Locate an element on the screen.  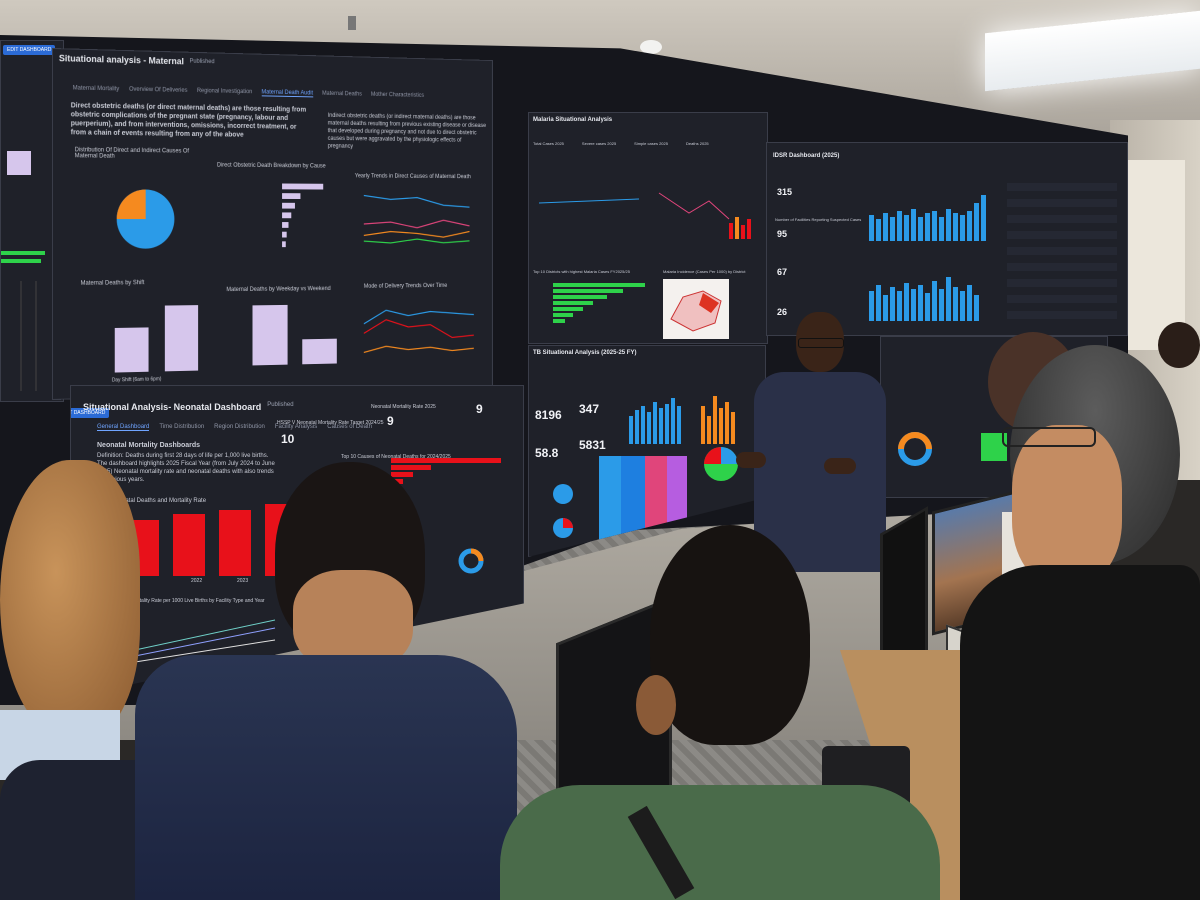
deaths-rate-title: Neonatal Deaths and Mortality Rate is located at coordinates (159, 501).